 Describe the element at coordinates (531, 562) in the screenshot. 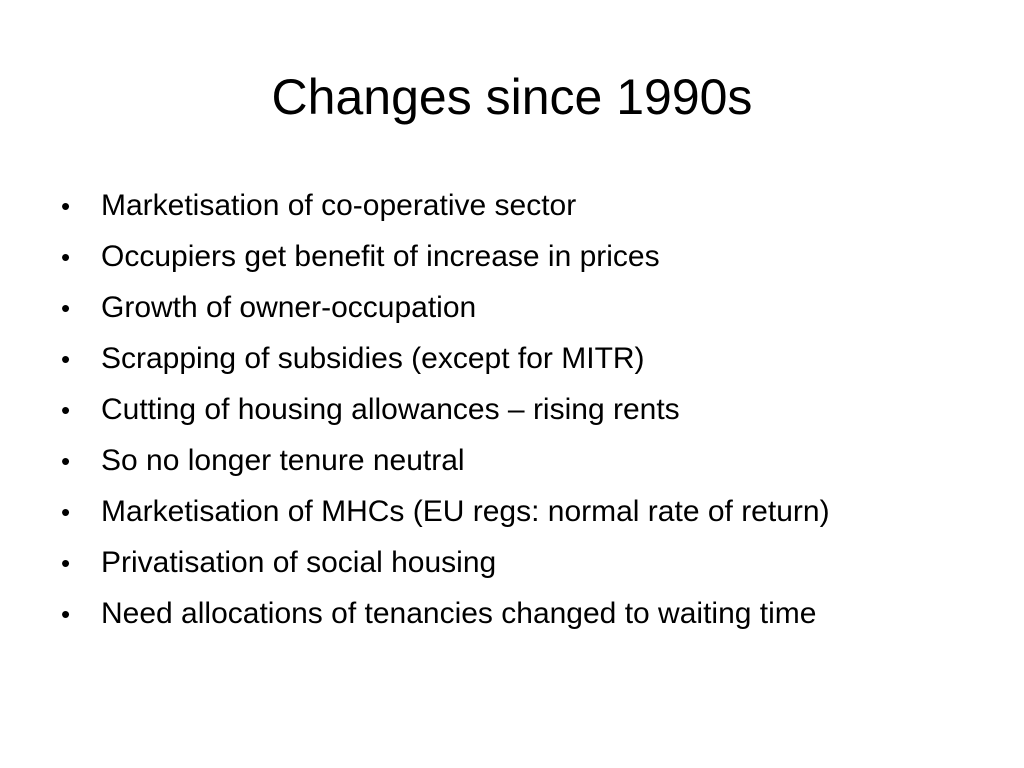

I see `list-item: • Privatisation of social housing` at that location.